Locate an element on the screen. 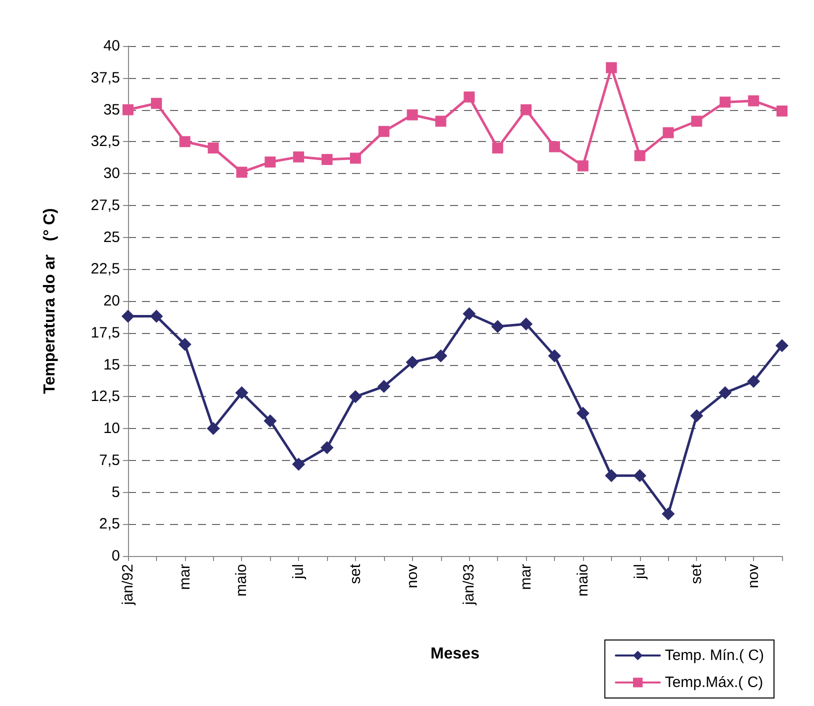  y-tick-label: 25 is located at coordinates (111, 237).